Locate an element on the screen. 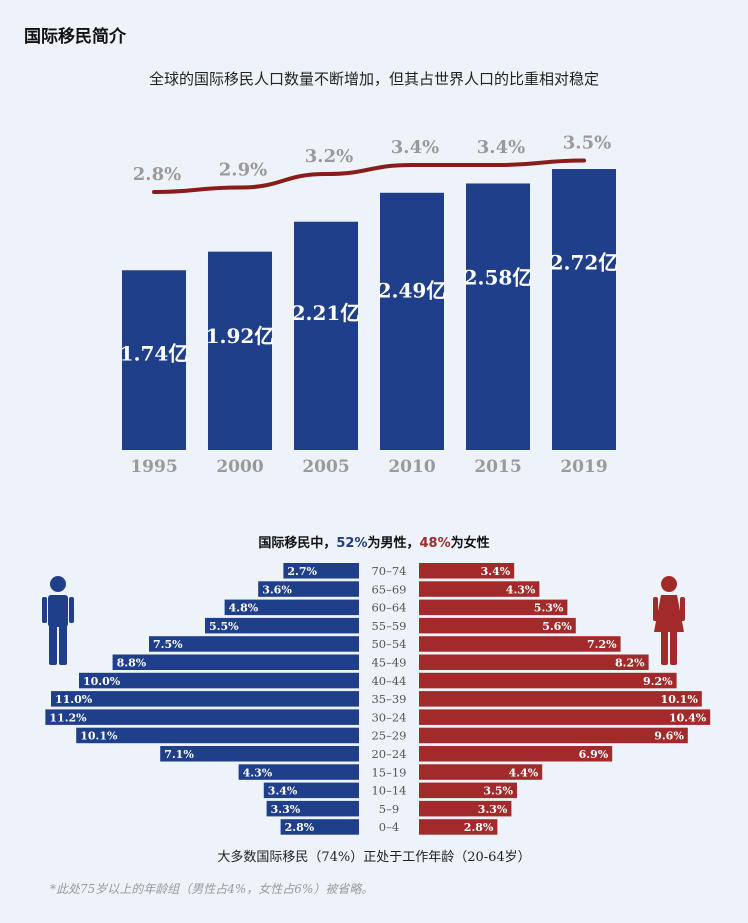 Image resolution: width=748 pixels, height=923 pixels. x-tick-label: 2005 is located at coordinates (325, 467).